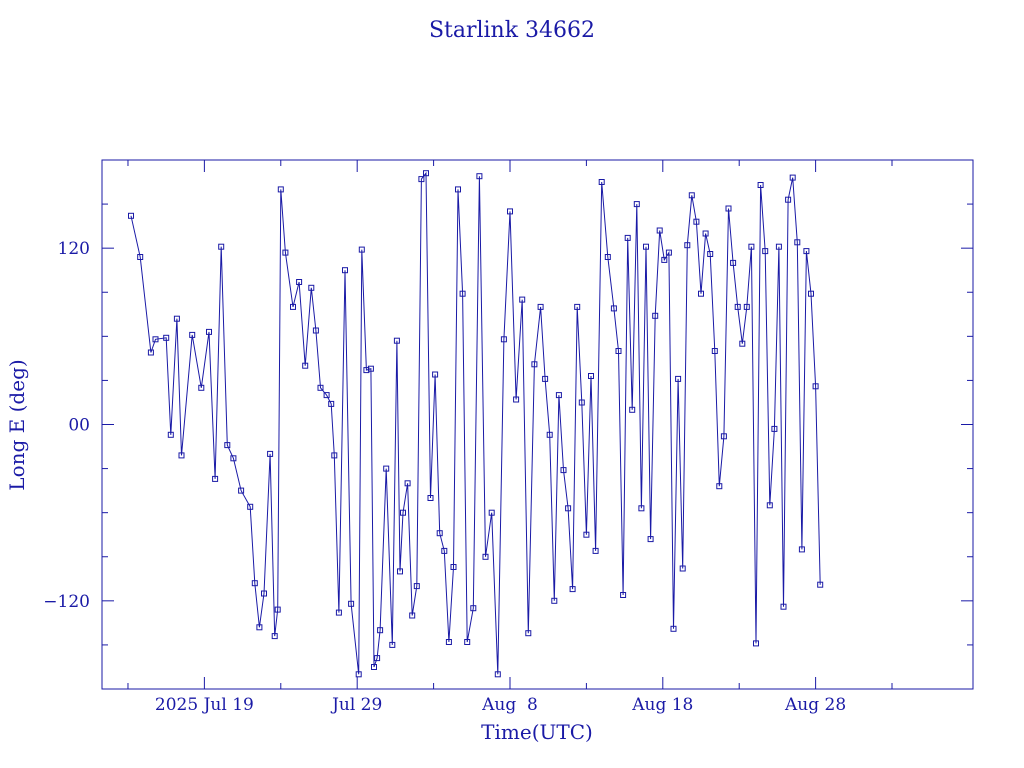 This screenshot has width=1024, height=768. What do you see at coordinates (509, 705) in the screenshot?
I see `x-tick-label: Aug 8` at bounding box center [509, 705].